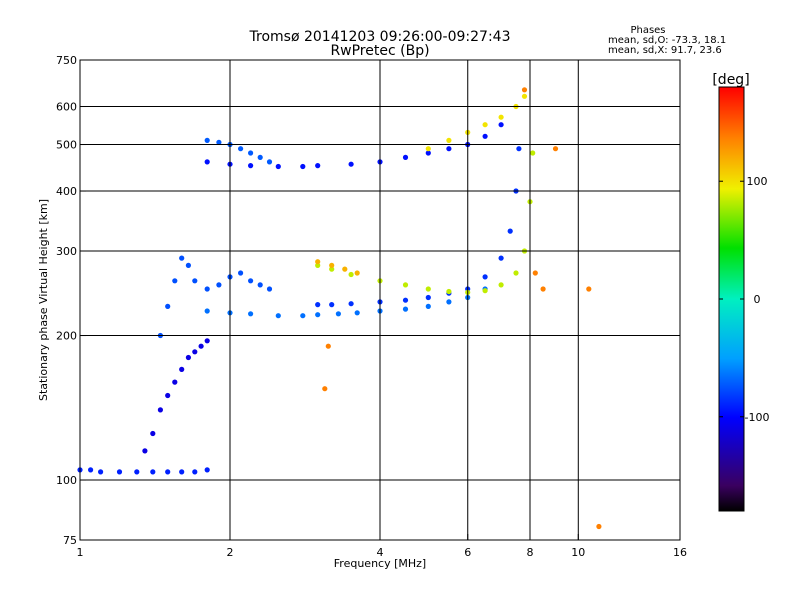  What do you see at coordinates (66, 60) in the screenshot?
I see `y-tick-label: 750` at bounding box center [66, 60].